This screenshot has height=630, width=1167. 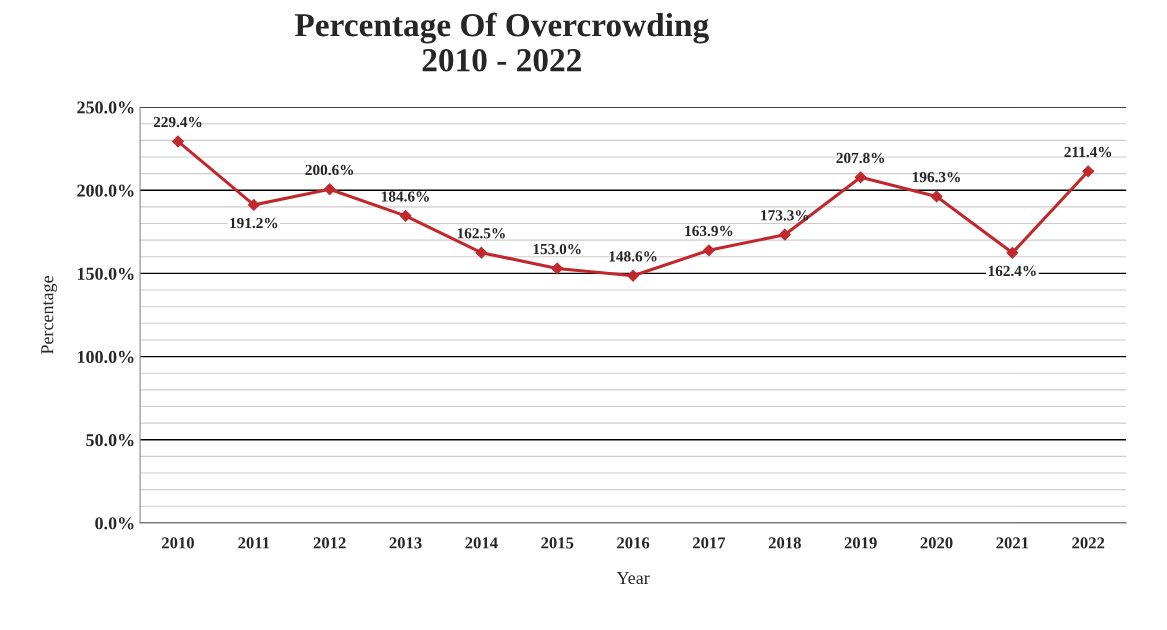 What do you see at coordinates (1012, 543) in the screenshot?
I see `x-tick-label: 2021` at bounding box center [1012, 543].